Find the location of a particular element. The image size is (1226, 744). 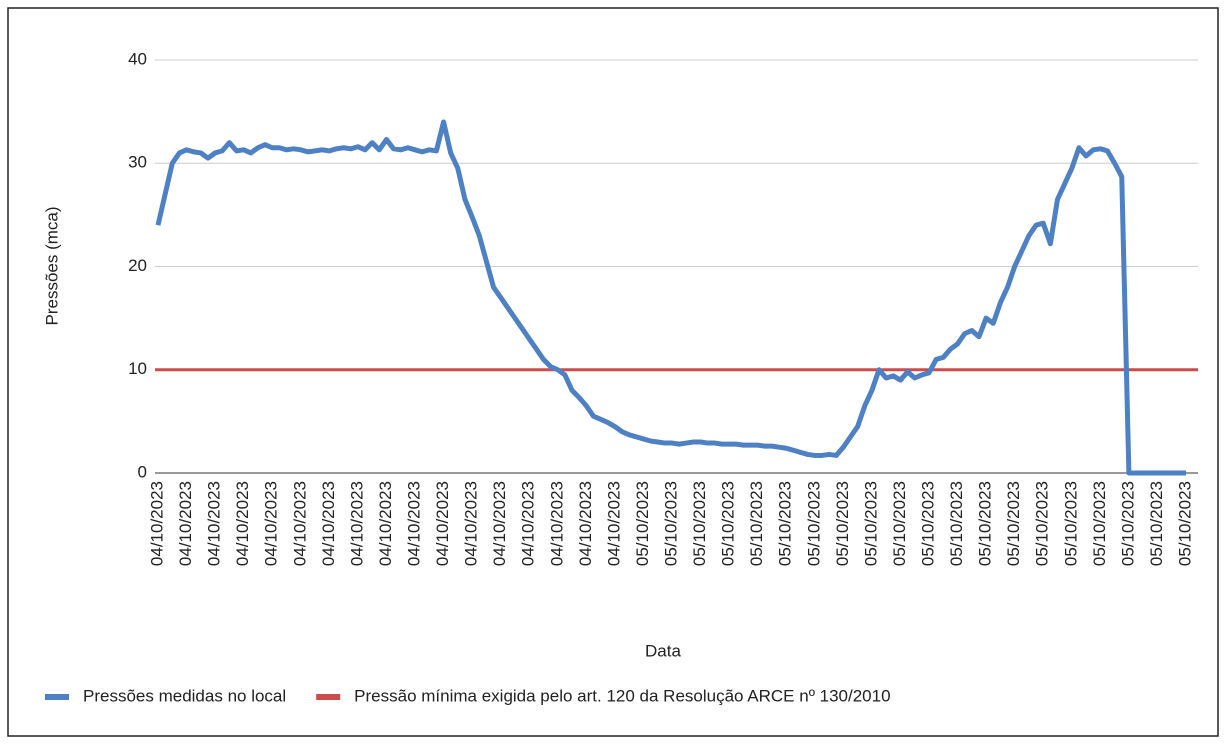

y-tick-label: 40 is located at coordinates (137, 58).